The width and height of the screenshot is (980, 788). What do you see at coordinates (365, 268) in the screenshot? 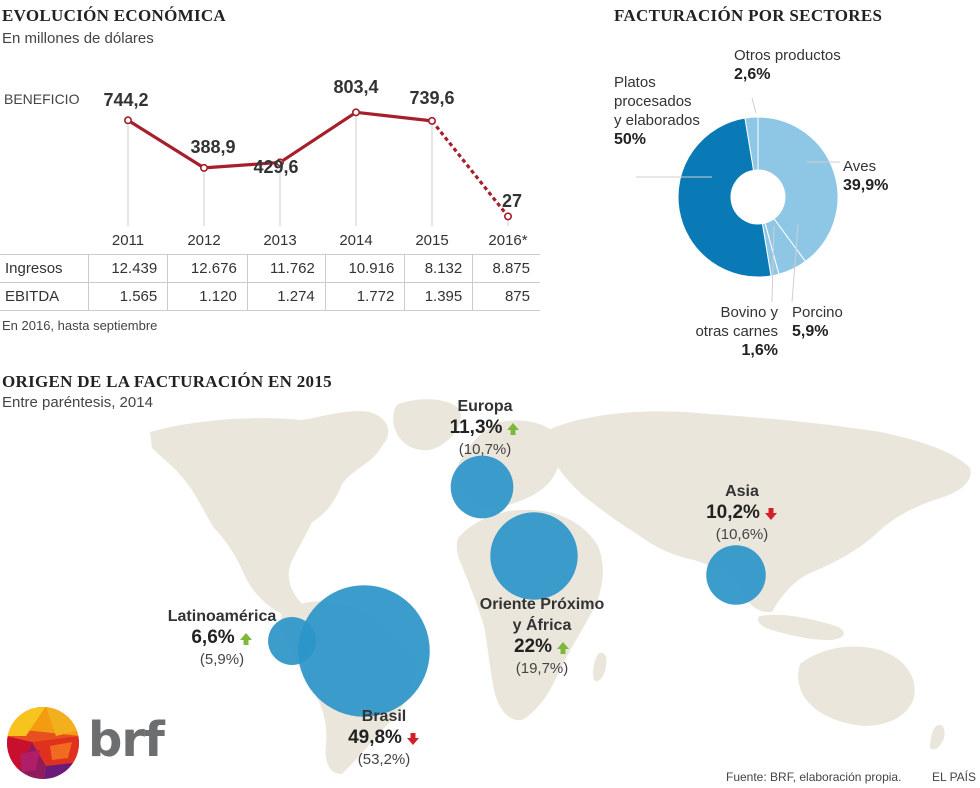
I see `table-cell: 10.916` at bounding box center [365, 268].